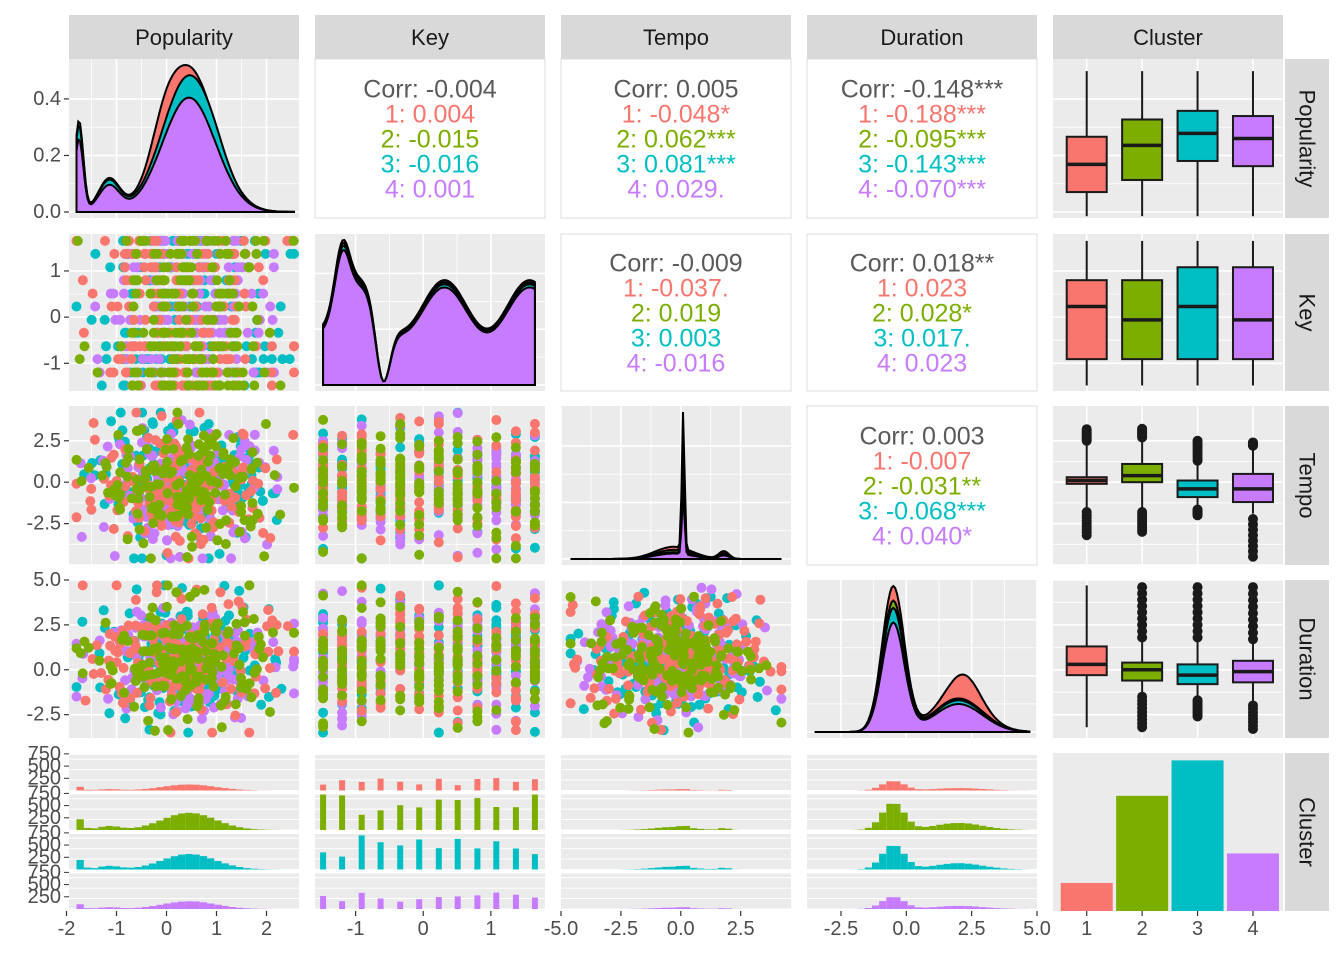 The height and width of the screenshot is (960, 1344). What do you see at coordinates (1142, 428) in the screenshot?
I see `box-outlier` at bounding box center [1142, 428].